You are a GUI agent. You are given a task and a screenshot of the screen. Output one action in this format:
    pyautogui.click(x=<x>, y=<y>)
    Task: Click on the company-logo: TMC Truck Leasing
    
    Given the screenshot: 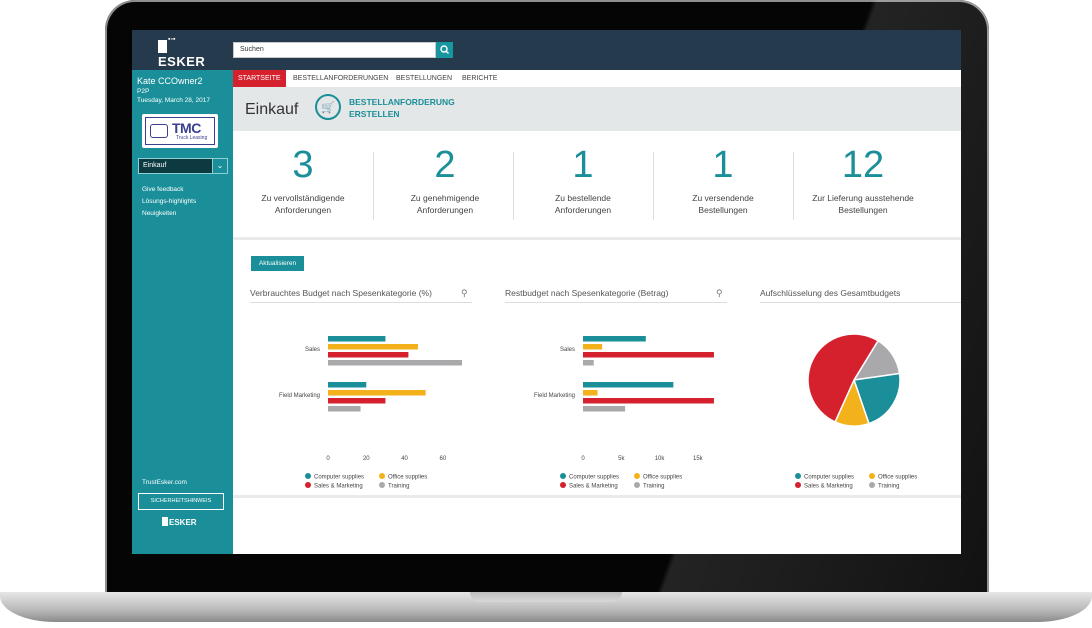 What is the action you would take?
    pyautogui.click(x=180, y=131)
    